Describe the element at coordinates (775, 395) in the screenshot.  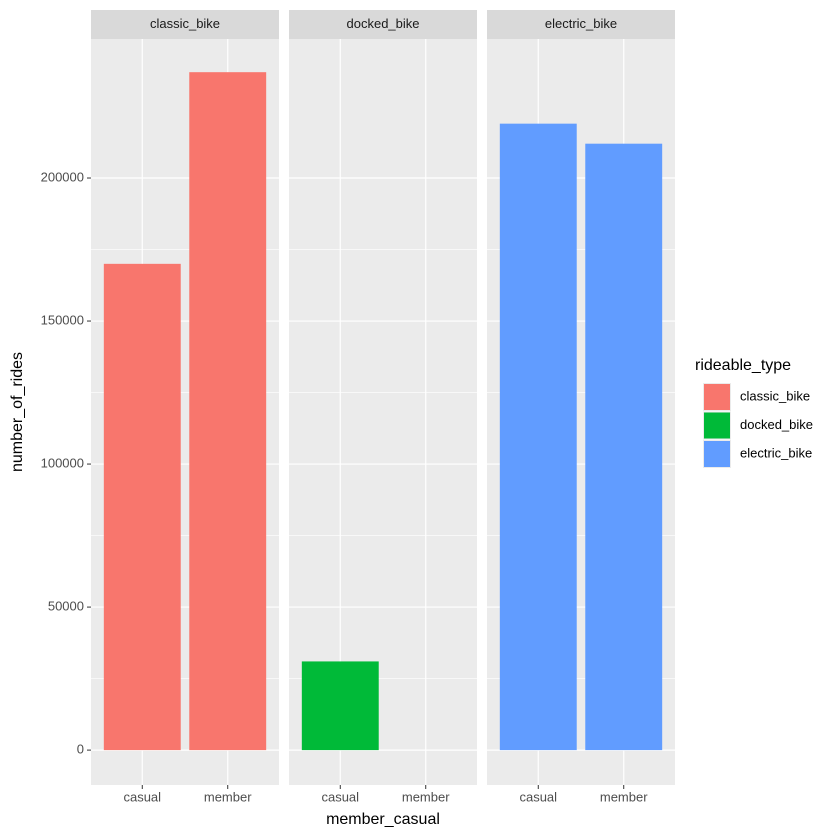
I see `legend-label: classic_bike` at that location.